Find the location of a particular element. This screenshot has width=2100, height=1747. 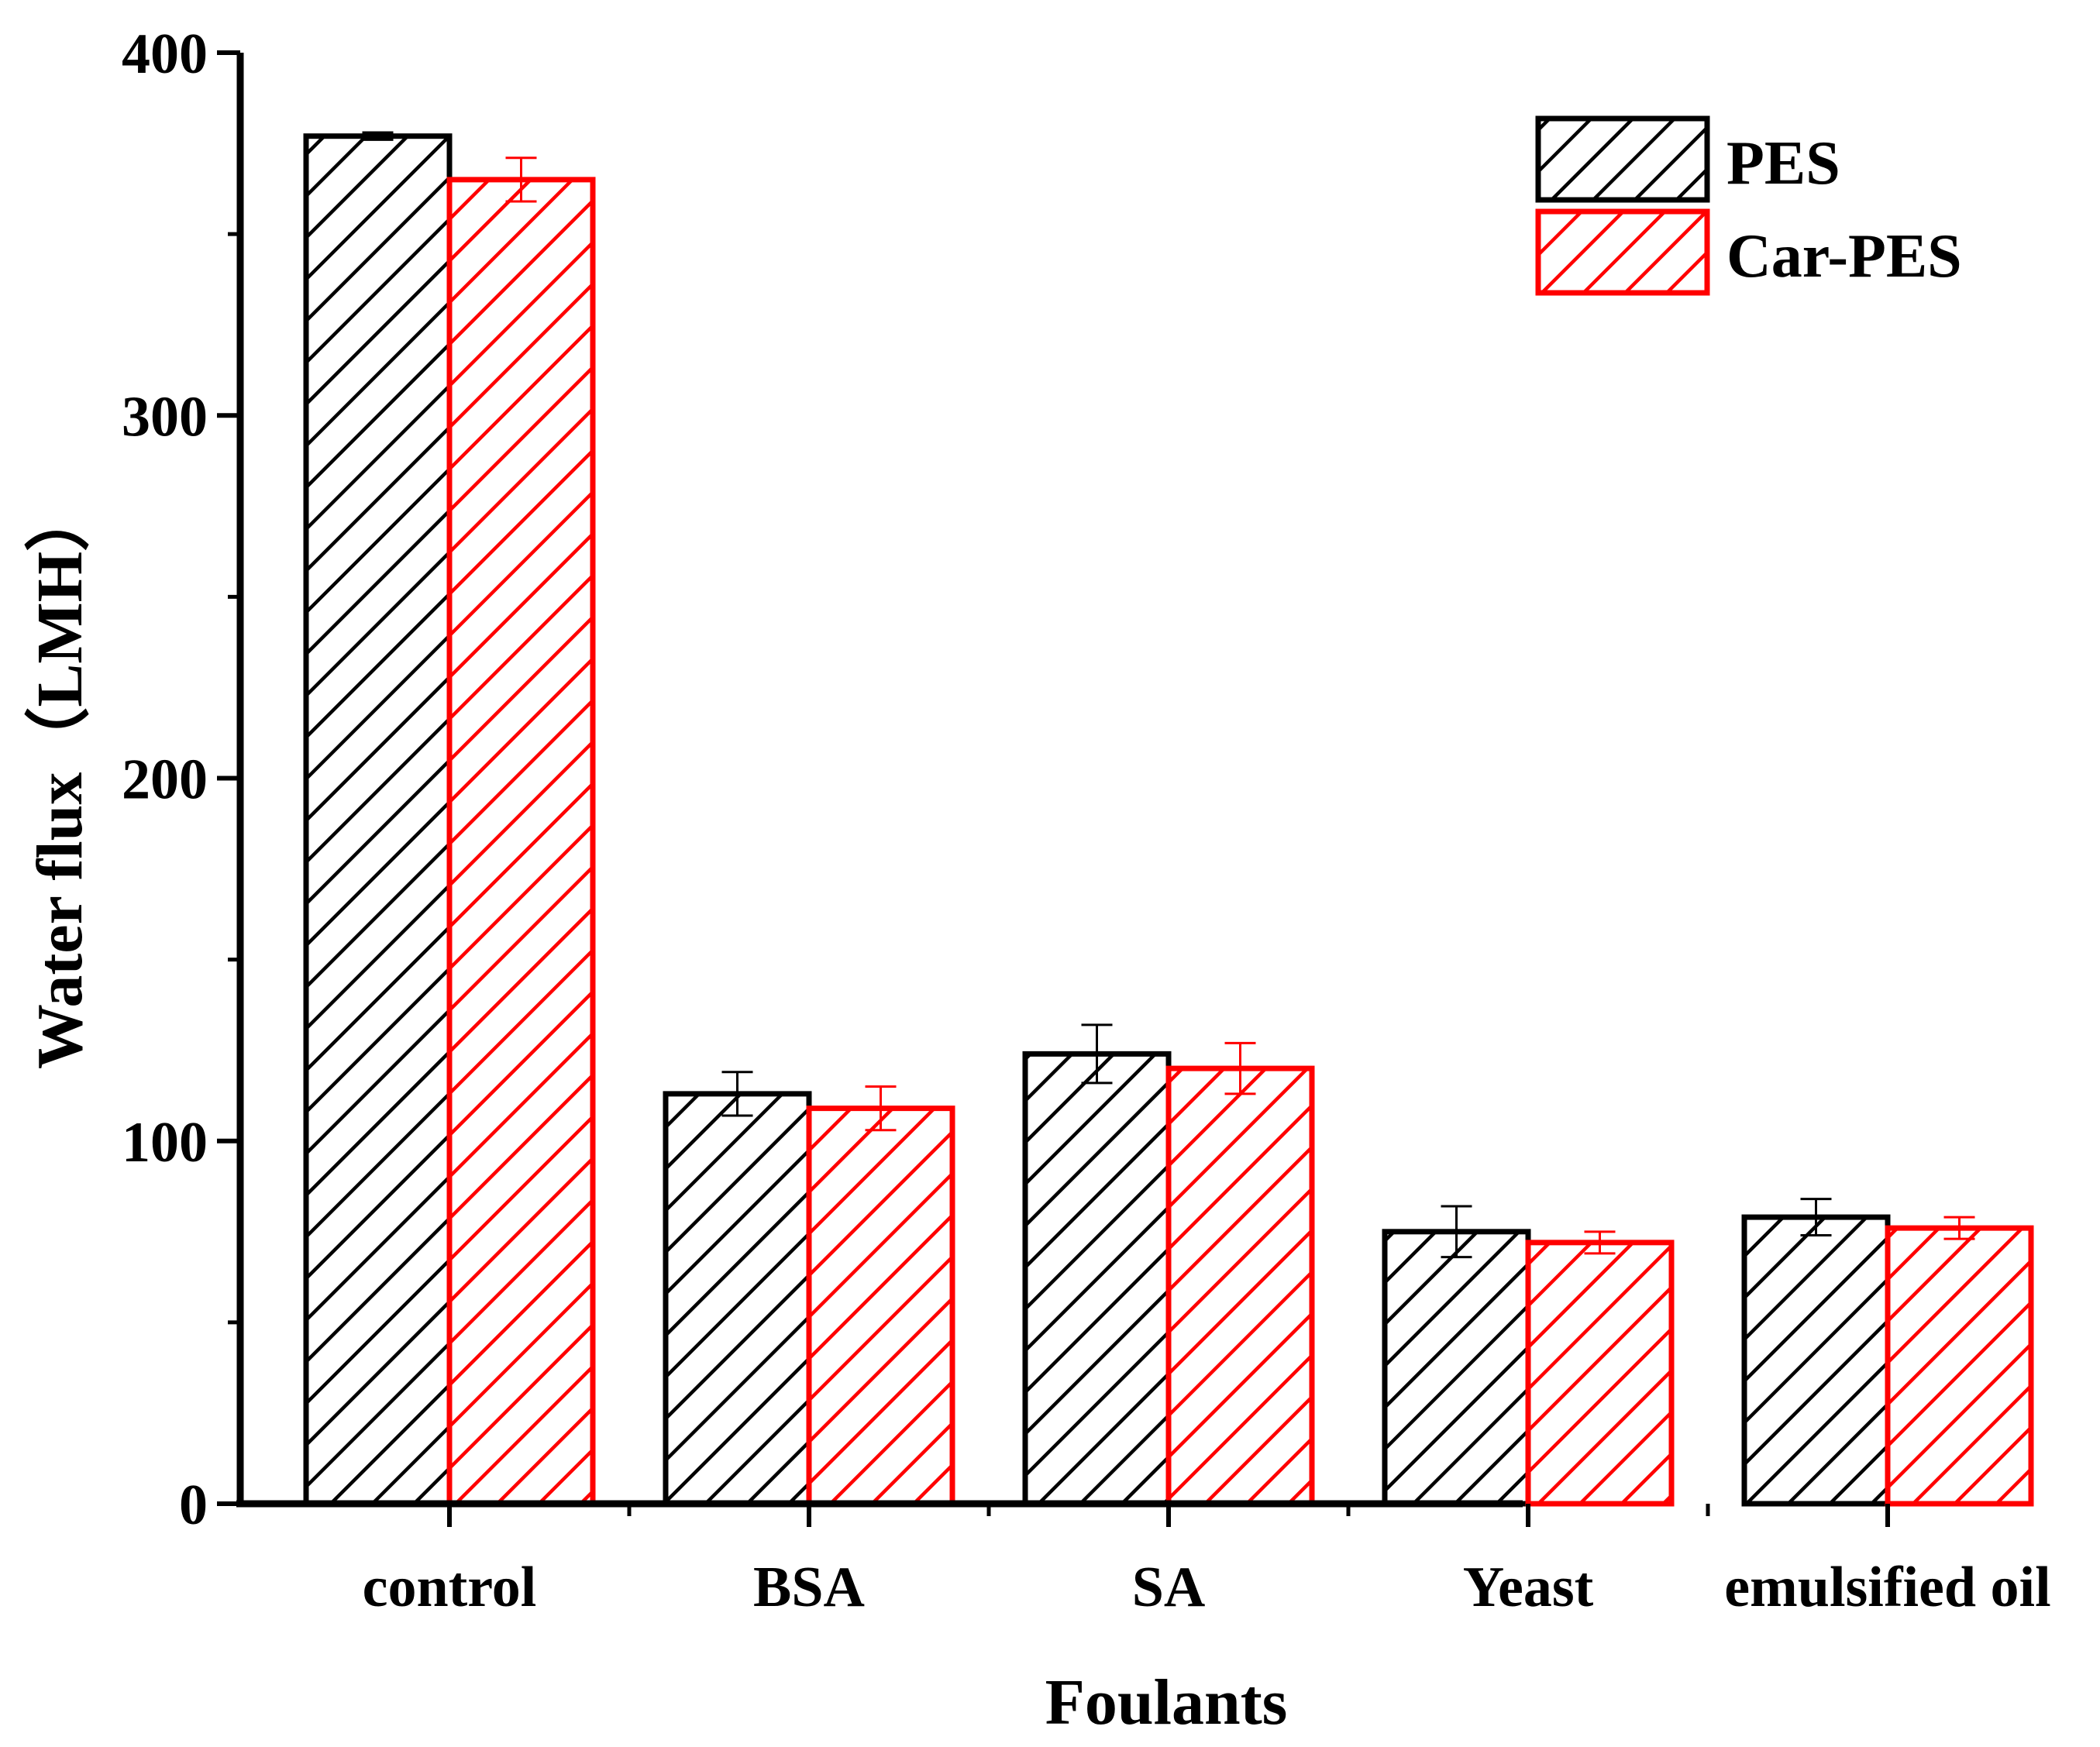

bar-car-pes-emulsified-oil is located at coordinates (1960, 1366).